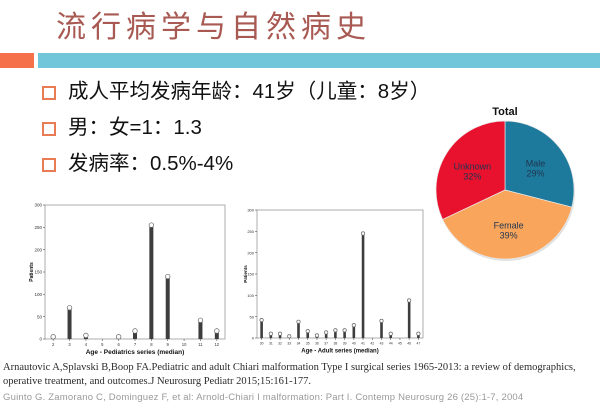 The image size is (600, 409). Describe the element at coordinates (271, 343) in the screenshot. I see `x-tick-label: 31` at that location.